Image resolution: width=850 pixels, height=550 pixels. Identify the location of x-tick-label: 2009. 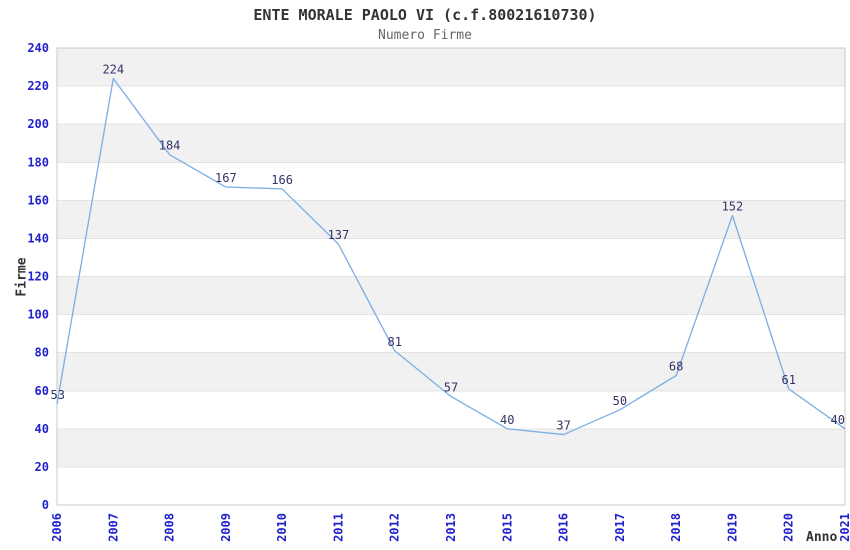
(226, 527).